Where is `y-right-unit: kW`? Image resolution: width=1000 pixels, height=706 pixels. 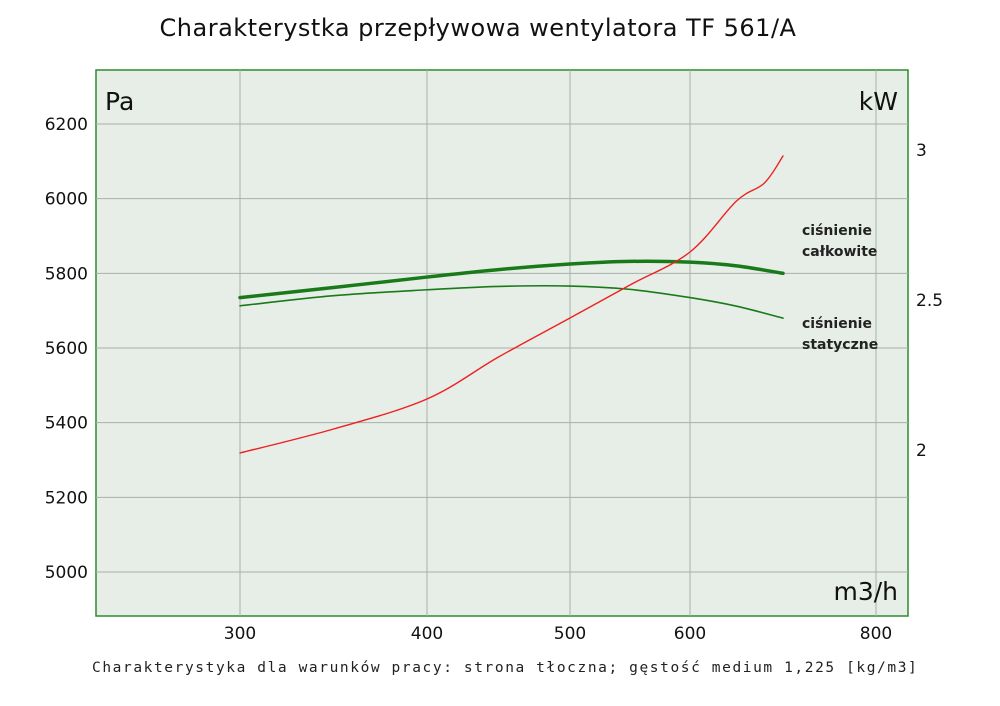
y-right-unit: kW is located at coordinates (878, 101).